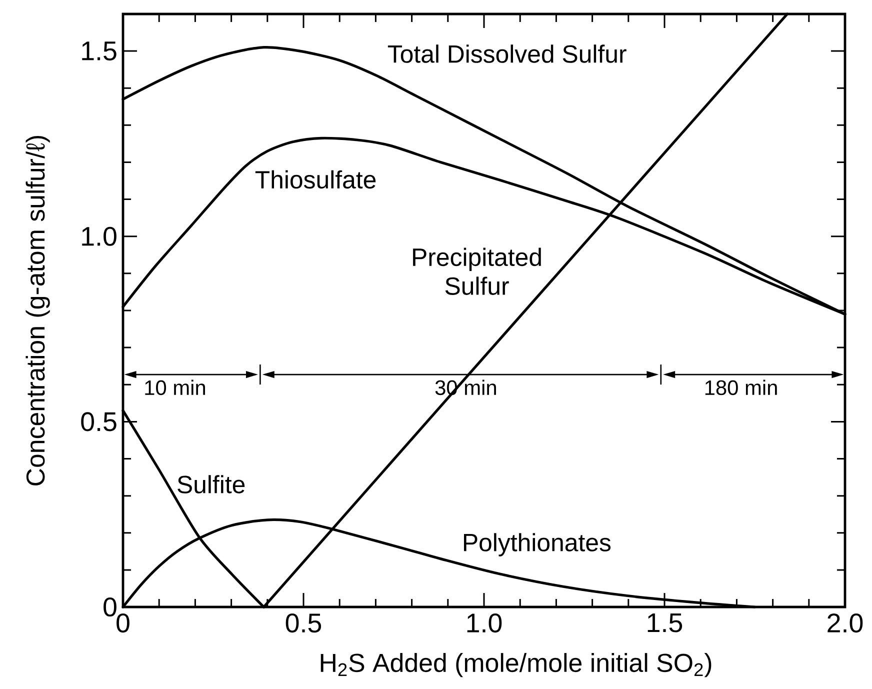 This screenshot has height=689, width=872. Describe the element at coordinates (98, 422) in the screenshot. I see `y-tick-label: 0.5` at that location.